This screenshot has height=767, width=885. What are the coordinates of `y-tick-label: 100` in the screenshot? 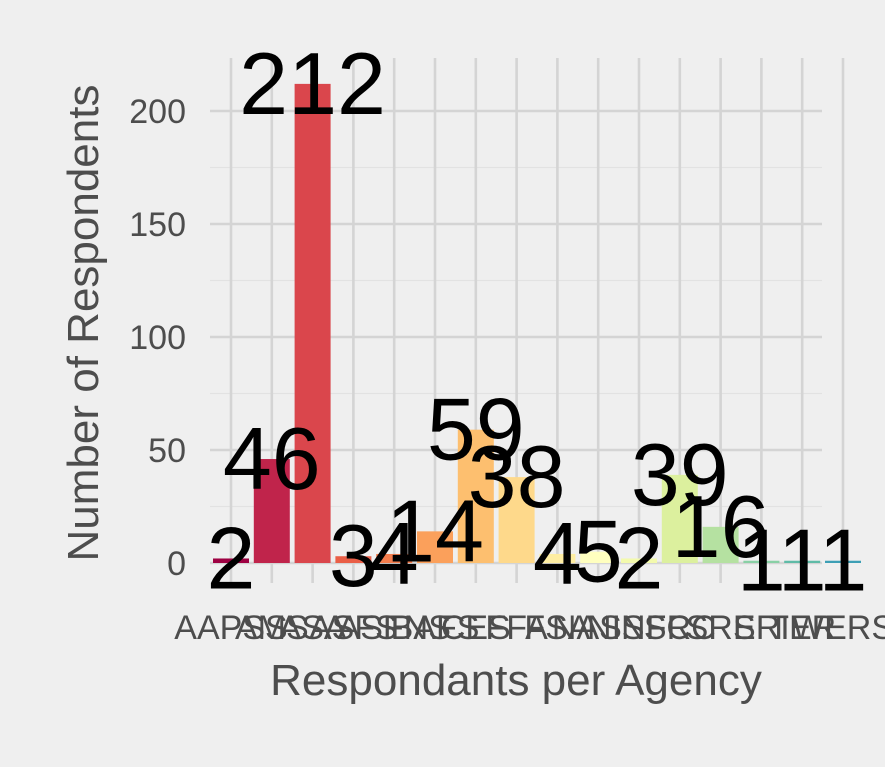 It's located at (157, 338).